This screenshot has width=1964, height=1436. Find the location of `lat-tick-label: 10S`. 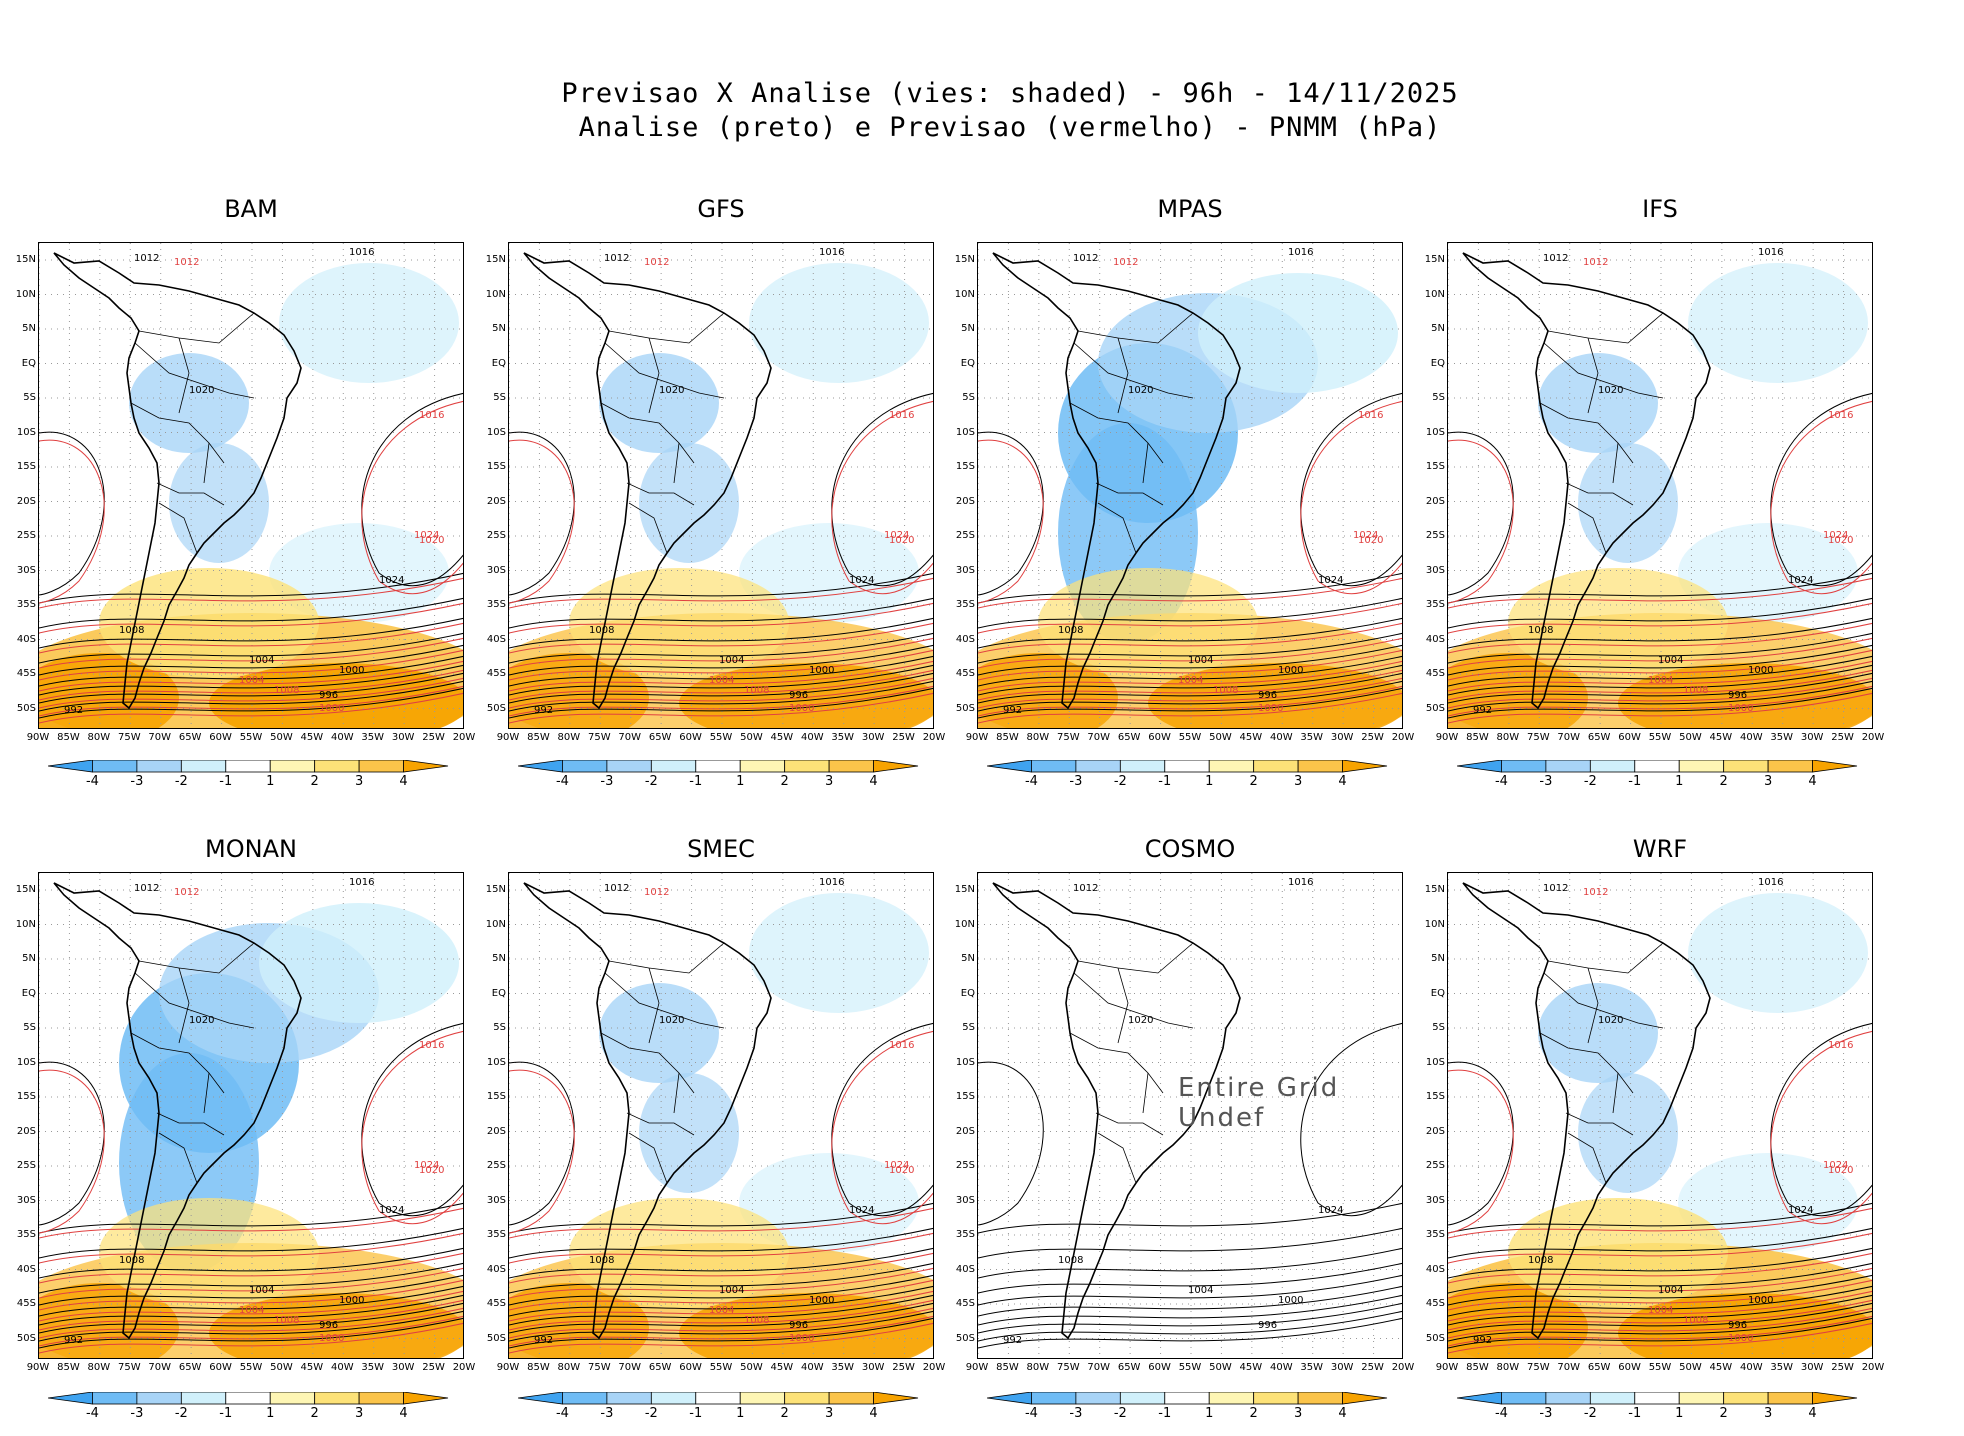

lat-tick-label: 10S is located at coordinates (965, 1062).